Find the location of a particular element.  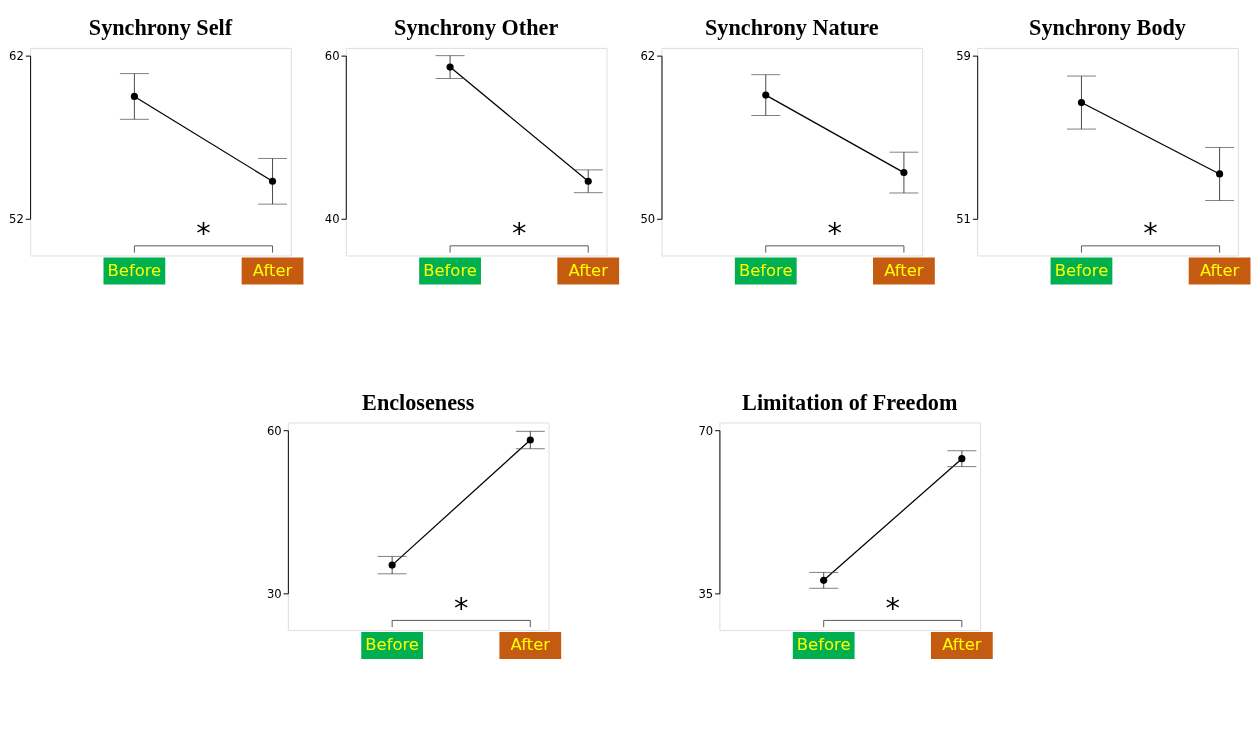

chart-title: Limitation of Freedom is located at coordinates (850, 402).